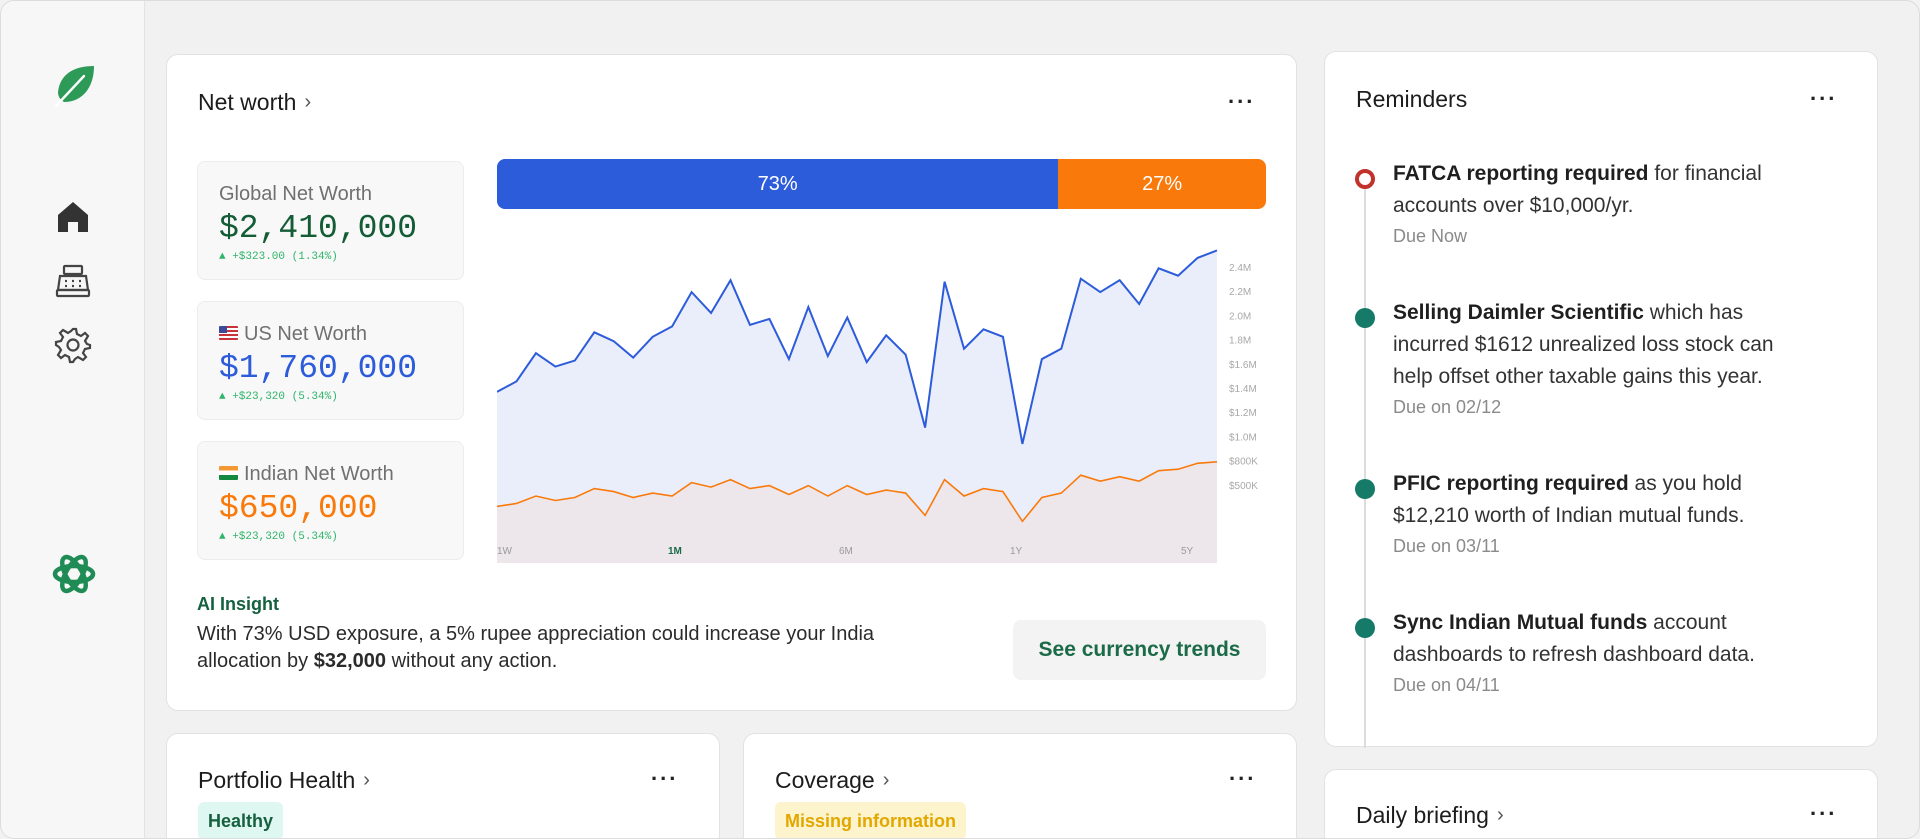 Image resolution: width=1920 pixels, height=839 pixels. What do you see at coordinates (505, 551) in the screenshot?
I see `x-range-label: 1W` at bounding box center [505, 551].